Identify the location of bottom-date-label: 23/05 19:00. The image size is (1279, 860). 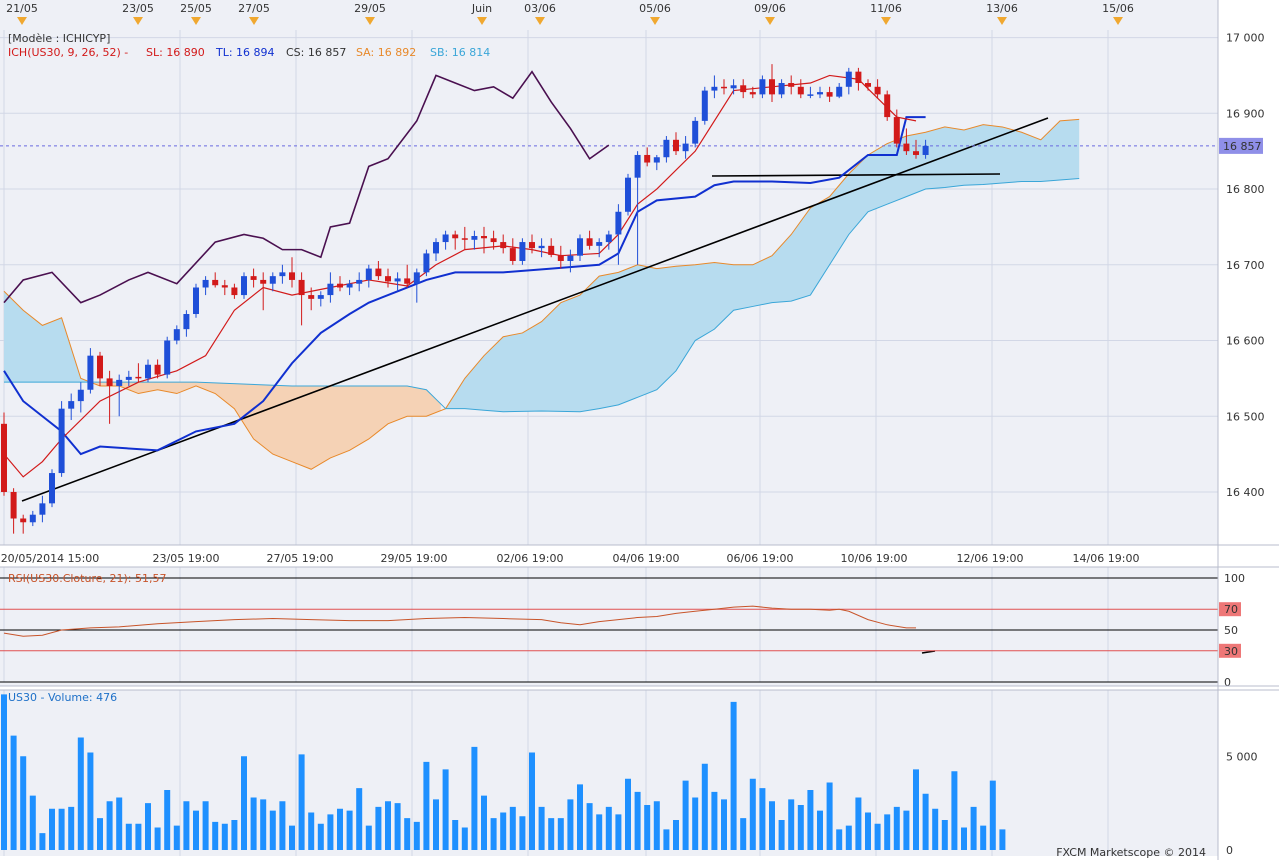
(186, 558).